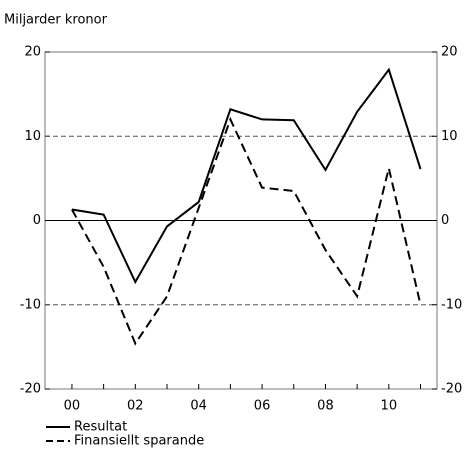 The width and height of the screenshot is (474, 460). What do you see at coordinates (100, 427) in the screenshot?
I see `legend-label: Resultat` at bounding box center [100, 427].